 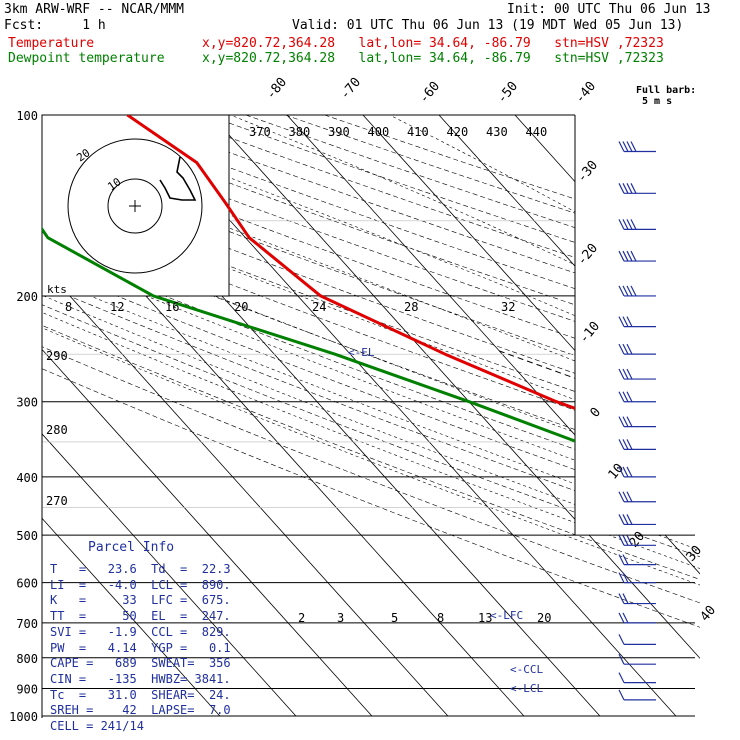 What do you see at coordinates (361, 352) in the screenshot?
I see `level-marker-label: <-EL` at bounding box center [361, 352].